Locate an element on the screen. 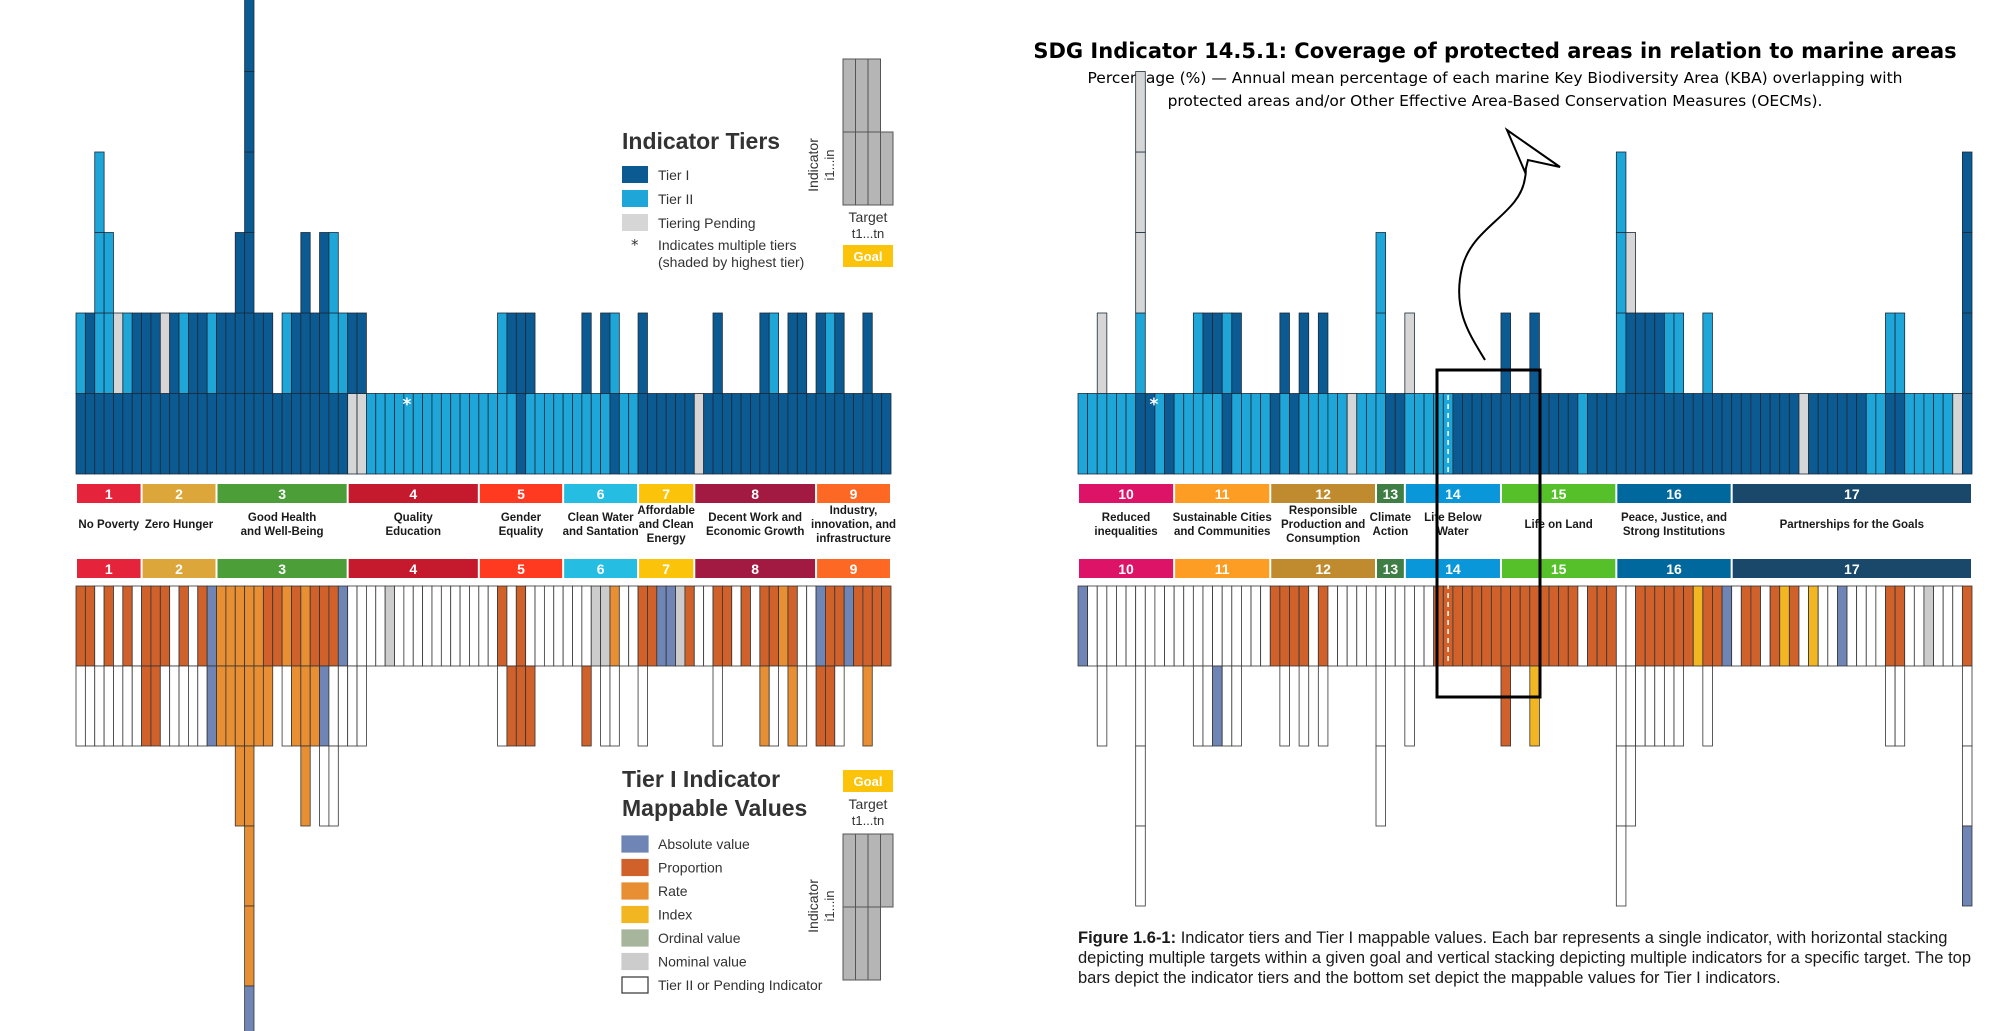 This screenshot has height=1031, width=2000. legend-label-absolute-value: Absolute value is located at coordinates (704, 844).